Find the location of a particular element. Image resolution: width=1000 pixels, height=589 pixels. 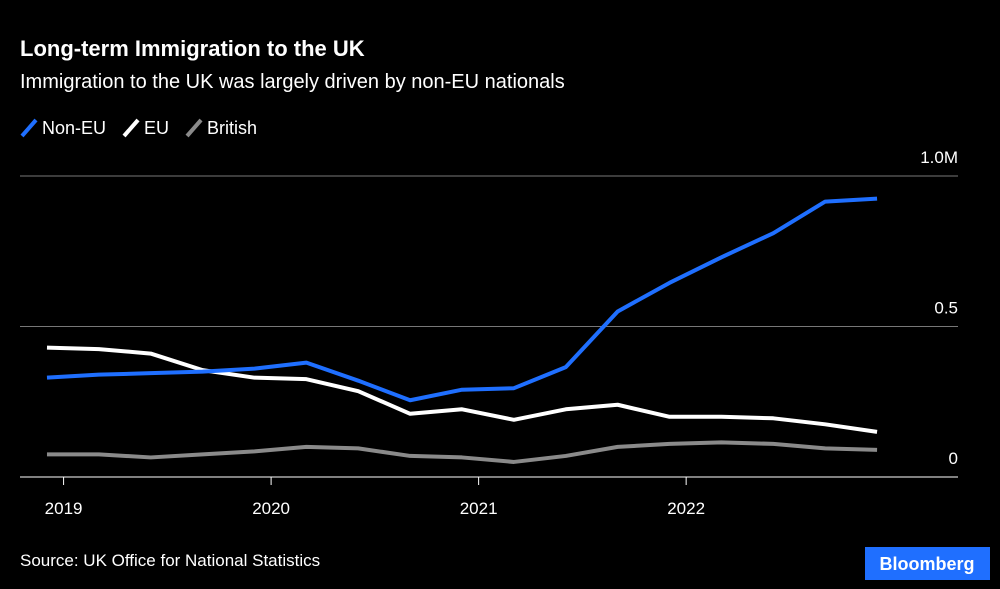

logo-box is located at coordinates (927, 563).